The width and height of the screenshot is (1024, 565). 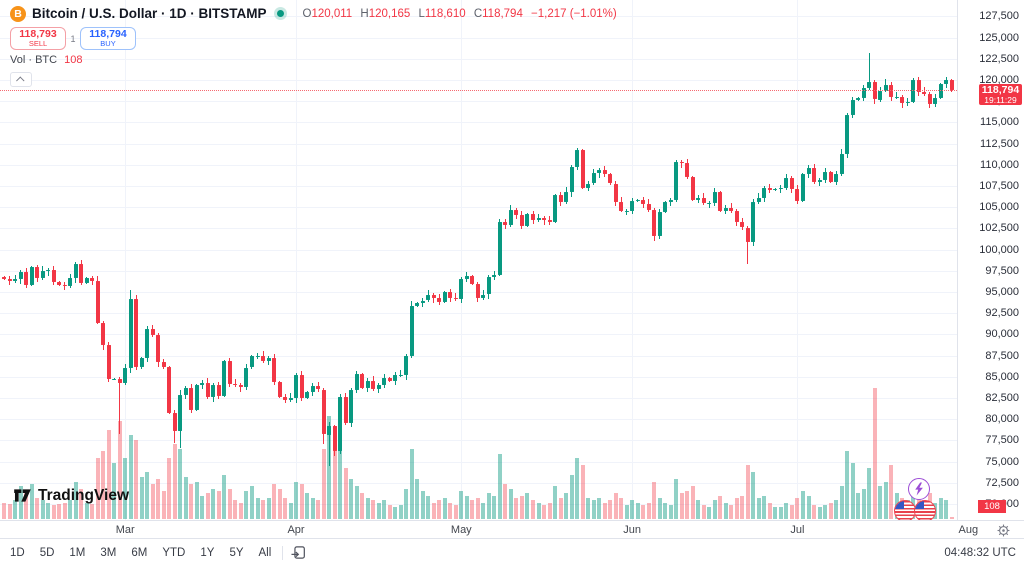 I want to click on range-button-1d: 1D, so click(x=17, y=552).